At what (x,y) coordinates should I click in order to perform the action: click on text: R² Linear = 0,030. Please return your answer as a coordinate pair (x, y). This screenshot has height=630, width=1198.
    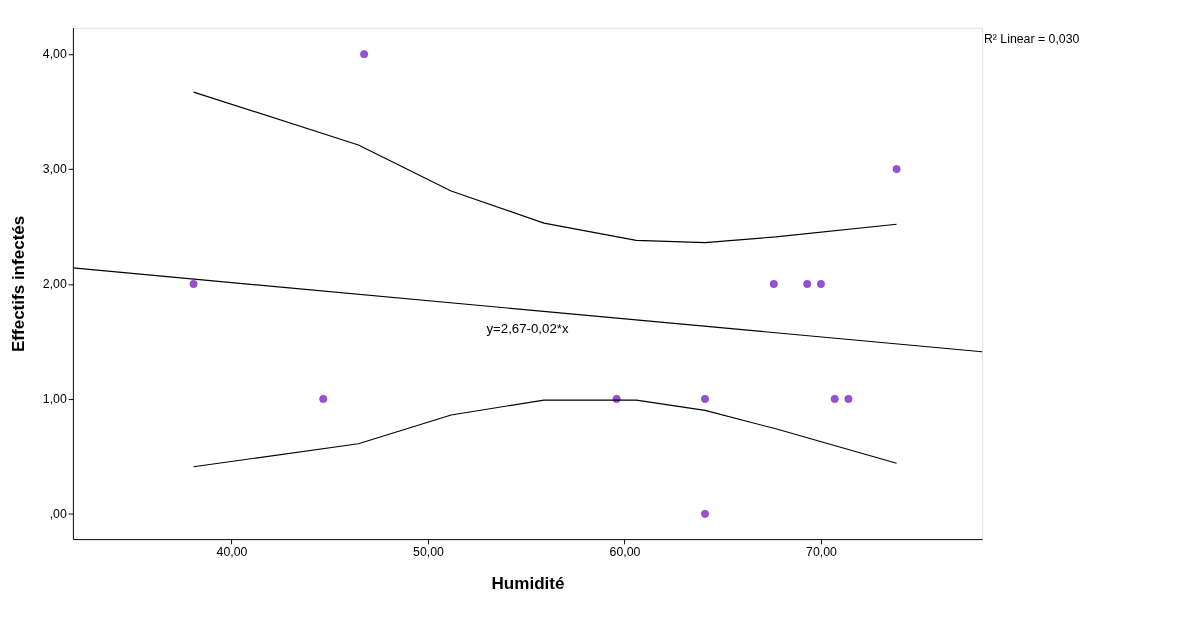
    Looking at the image, I should click on (1031, 38).